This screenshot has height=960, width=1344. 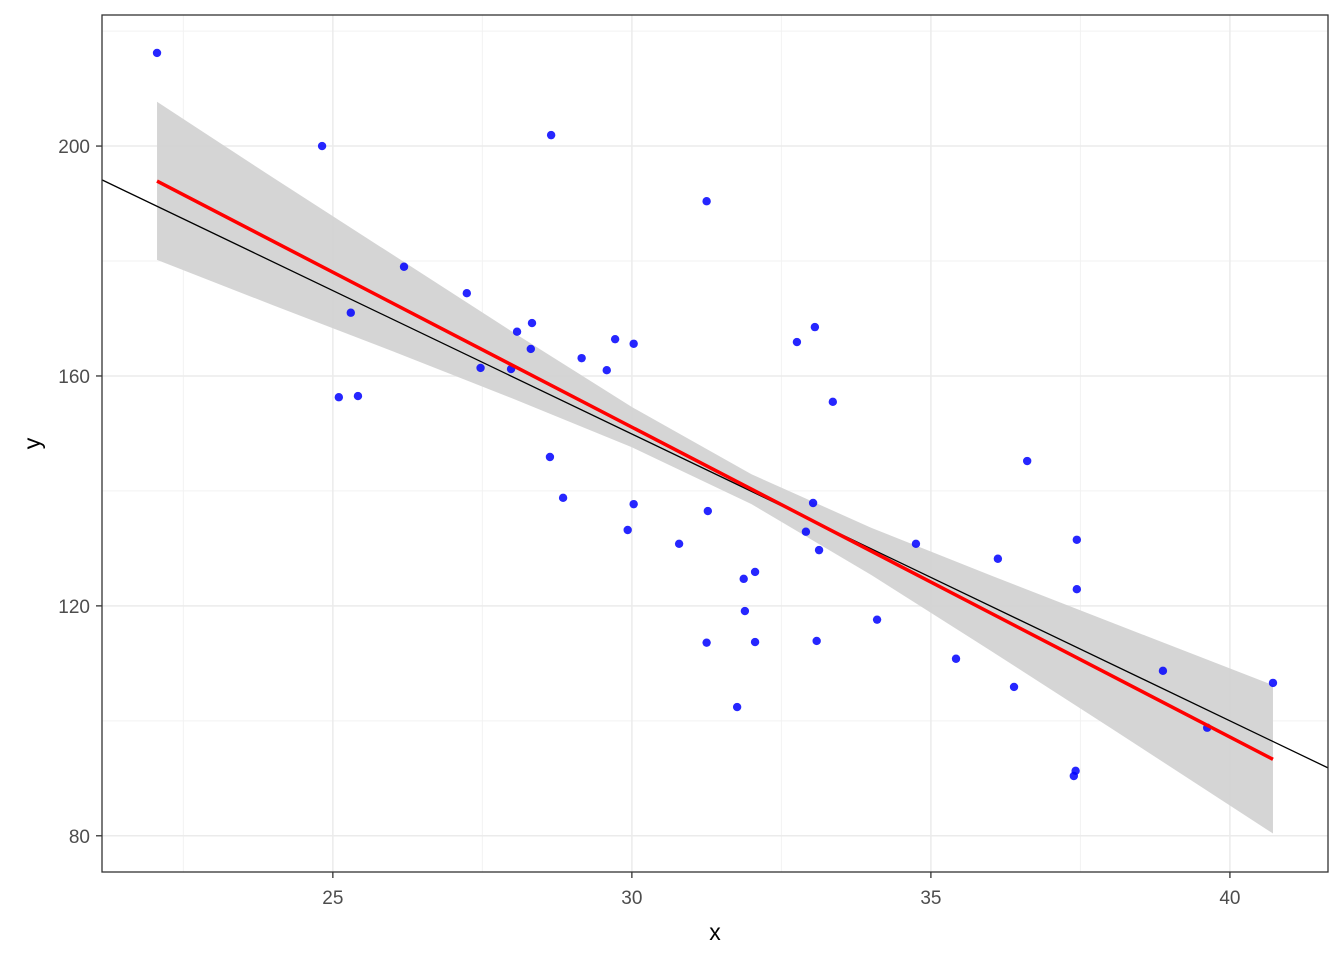 I want to click on x-tick-label: 25, so click(x=332, y=898).